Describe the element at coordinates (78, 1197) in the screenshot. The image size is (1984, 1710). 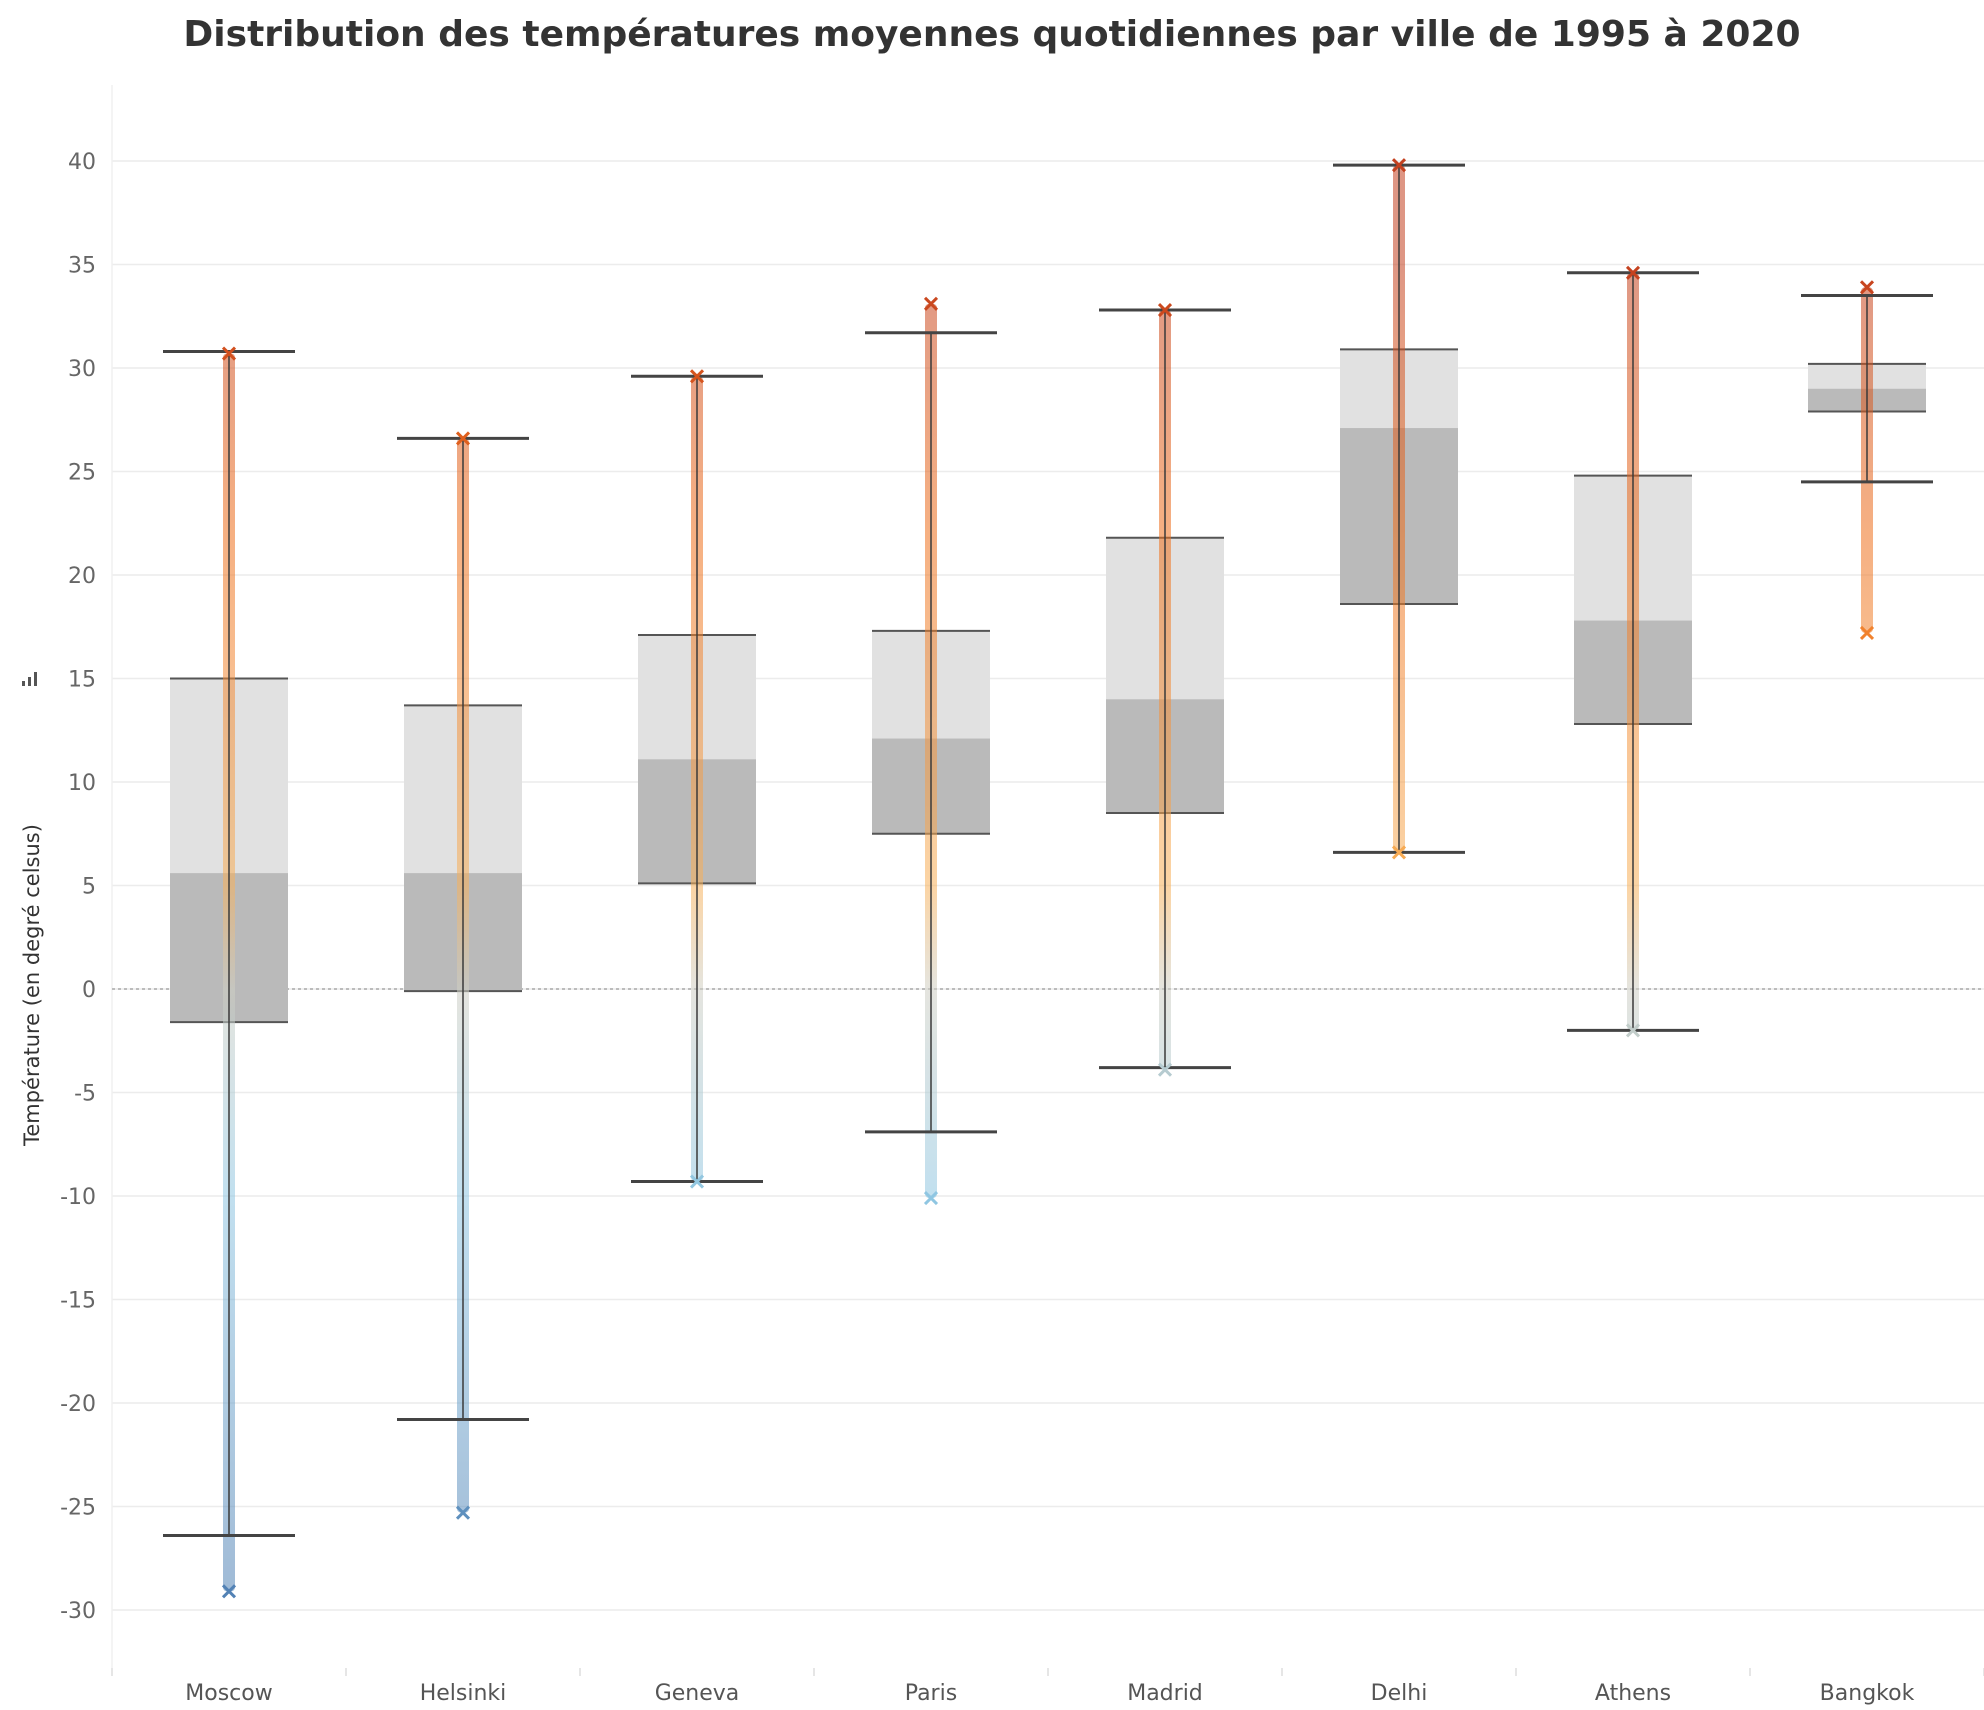
I see `y-tick-label: -10` at that location.